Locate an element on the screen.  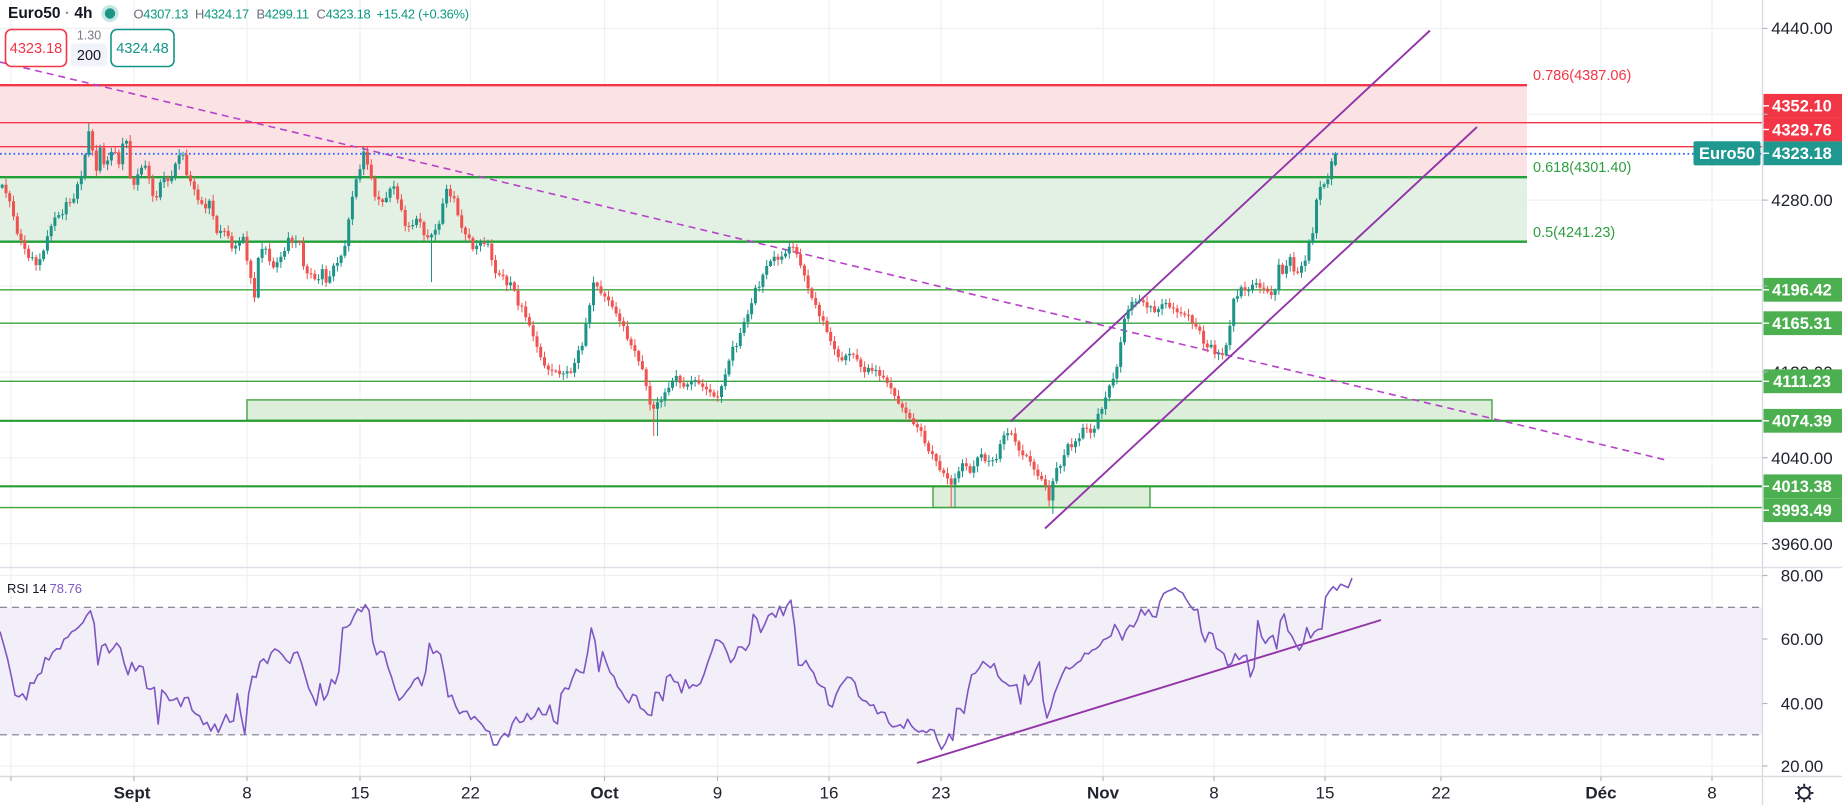
svg-text: 78.76 is located at coordinates (66, 588).